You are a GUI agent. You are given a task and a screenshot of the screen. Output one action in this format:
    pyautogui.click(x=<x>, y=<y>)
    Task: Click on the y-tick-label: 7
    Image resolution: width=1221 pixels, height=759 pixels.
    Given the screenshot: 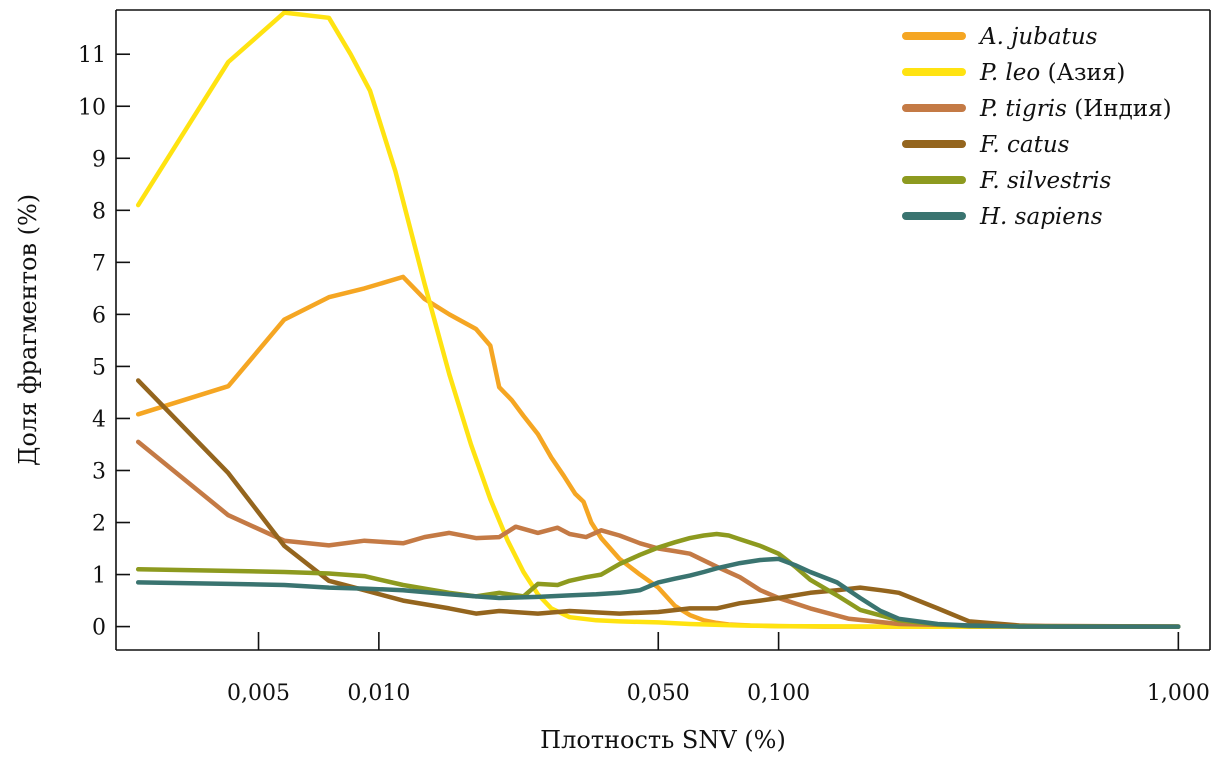 What is the action you would take?
    pyautogui.click(x=99, y=263)
    